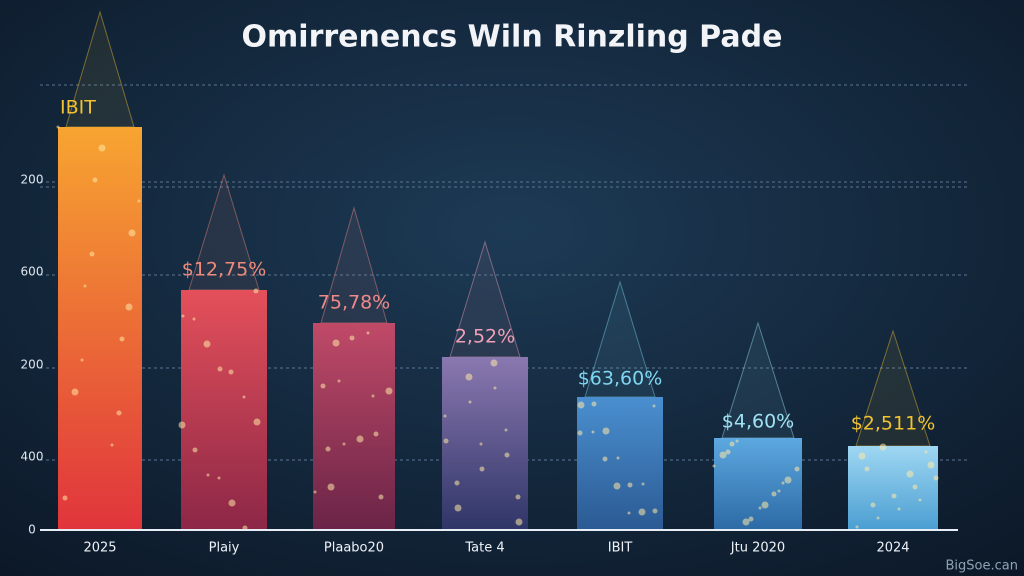  What do you see at coordinates (982, 566) in the screenshot?
I see `watermark: BigSoe.can` at bounding box center [982, 566].